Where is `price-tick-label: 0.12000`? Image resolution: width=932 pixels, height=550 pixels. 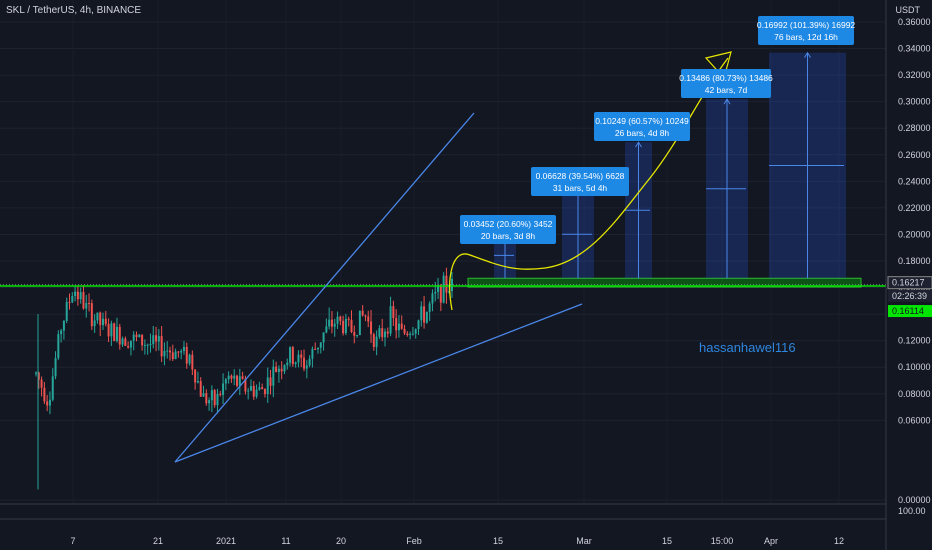 price-tick-label: 0.12000 is located at coordinates (914, 341).